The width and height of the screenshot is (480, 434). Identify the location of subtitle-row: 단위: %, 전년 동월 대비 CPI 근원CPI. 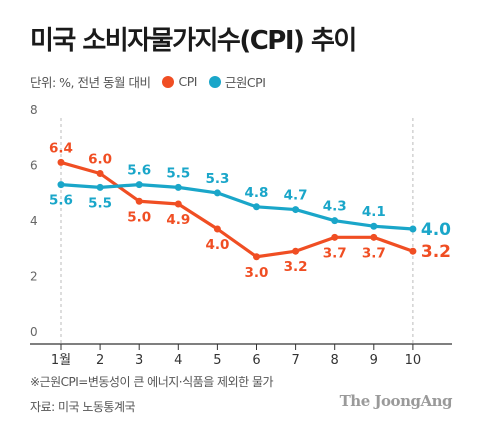
(148, 81).